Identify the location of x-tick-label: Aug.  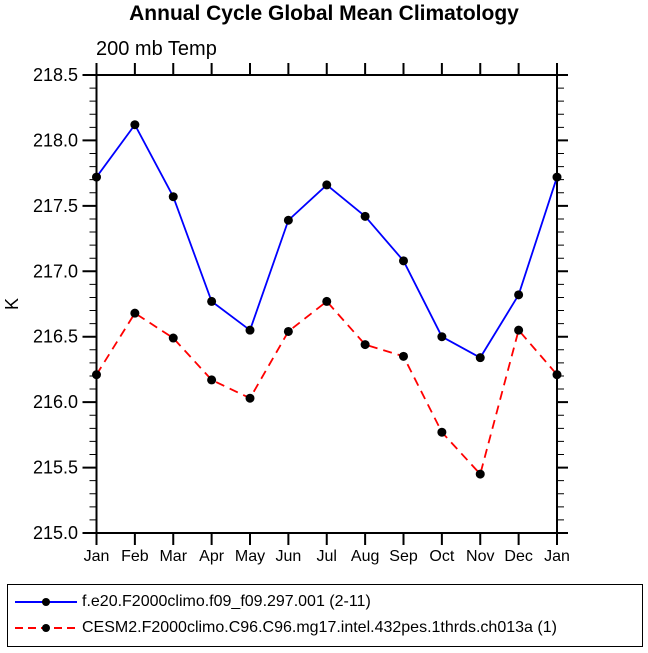
(365, 556).